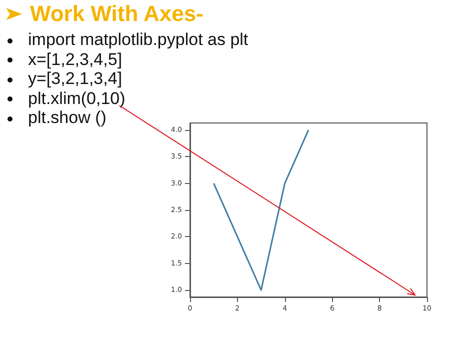 The width and height of the screenshot is (474, 355). What do you see at coordinates (77, 98) in the screenshot?
I see `text: plt.xlim(0,10)` at bounding box center [77, 98].